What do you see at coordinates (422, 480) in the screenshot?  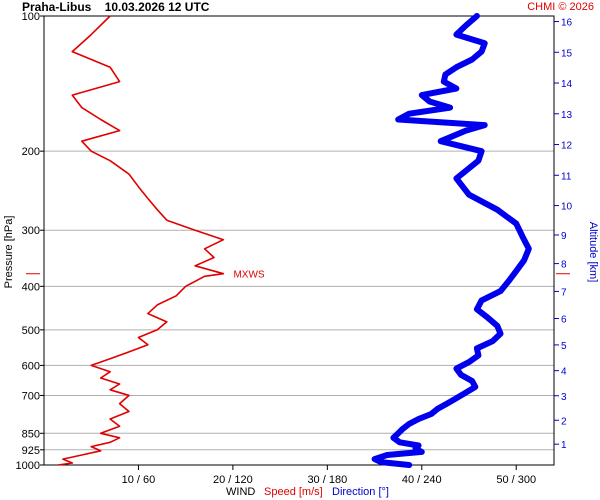 I see `wind-tick-label: 40 / 240` at bounding box center [422, 480].